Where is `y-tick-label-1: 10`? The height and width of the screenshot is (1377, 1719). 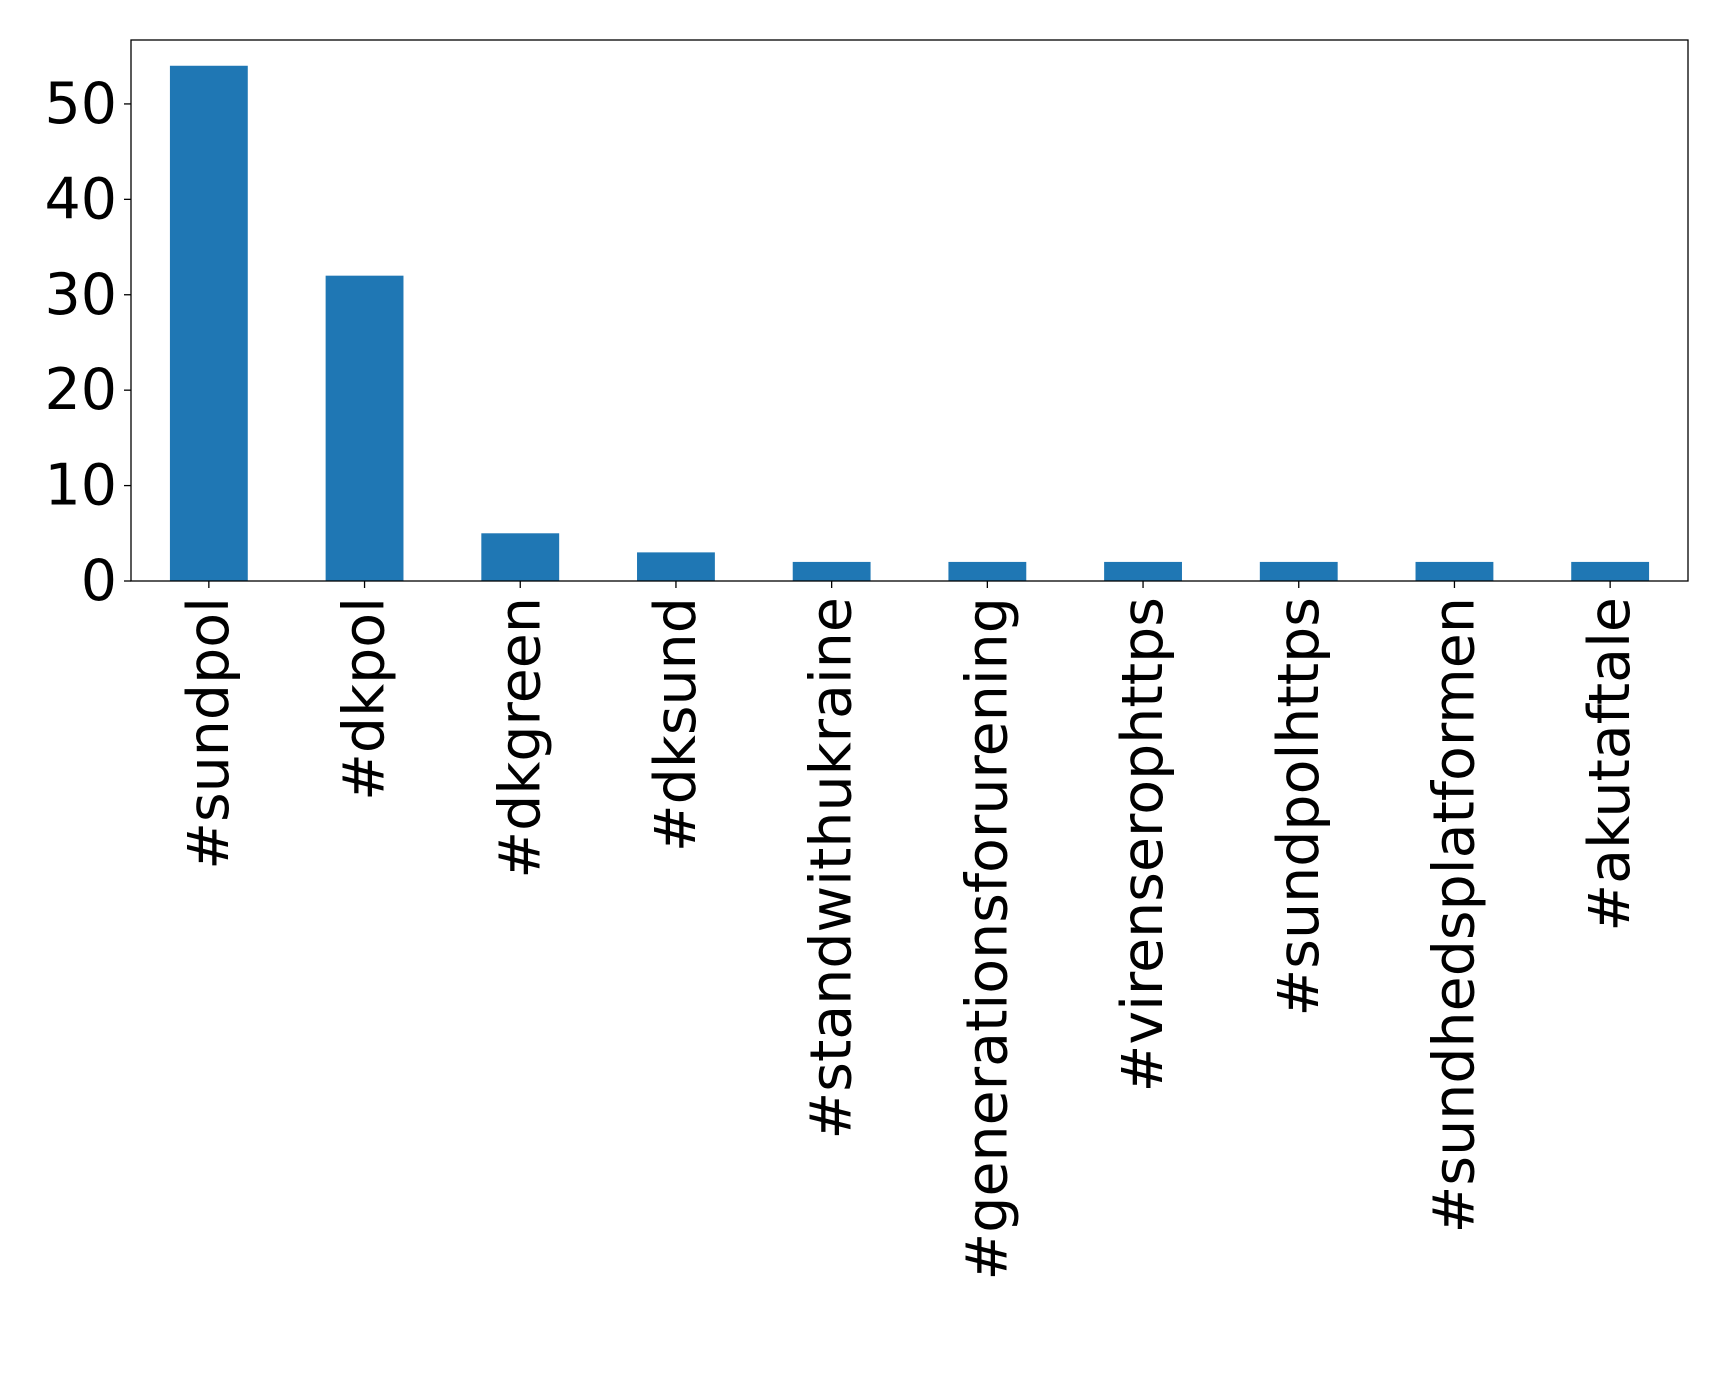 y-tick-label-1: 10 is located at coordinates (80, 486).